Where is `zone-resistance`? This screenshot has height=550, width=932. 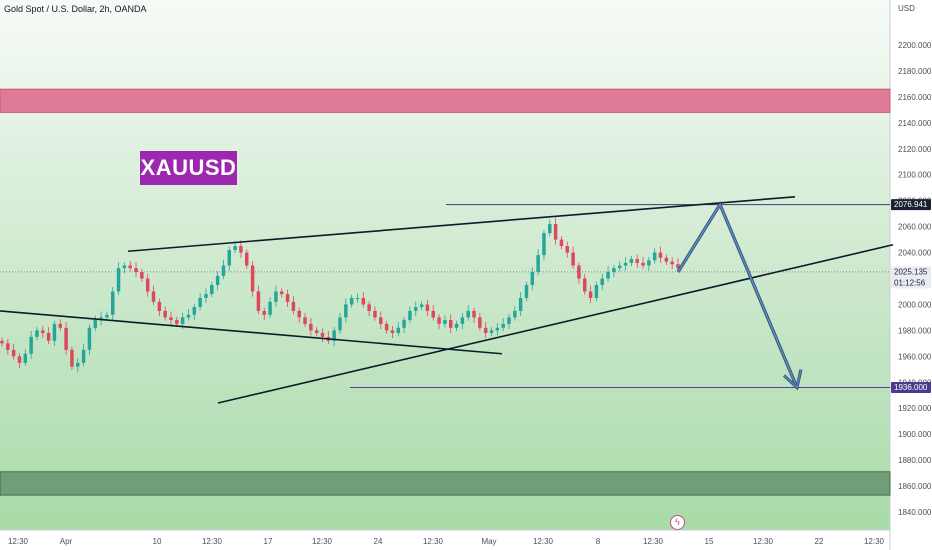 zone-resistance is located at coordinates (445, 100).